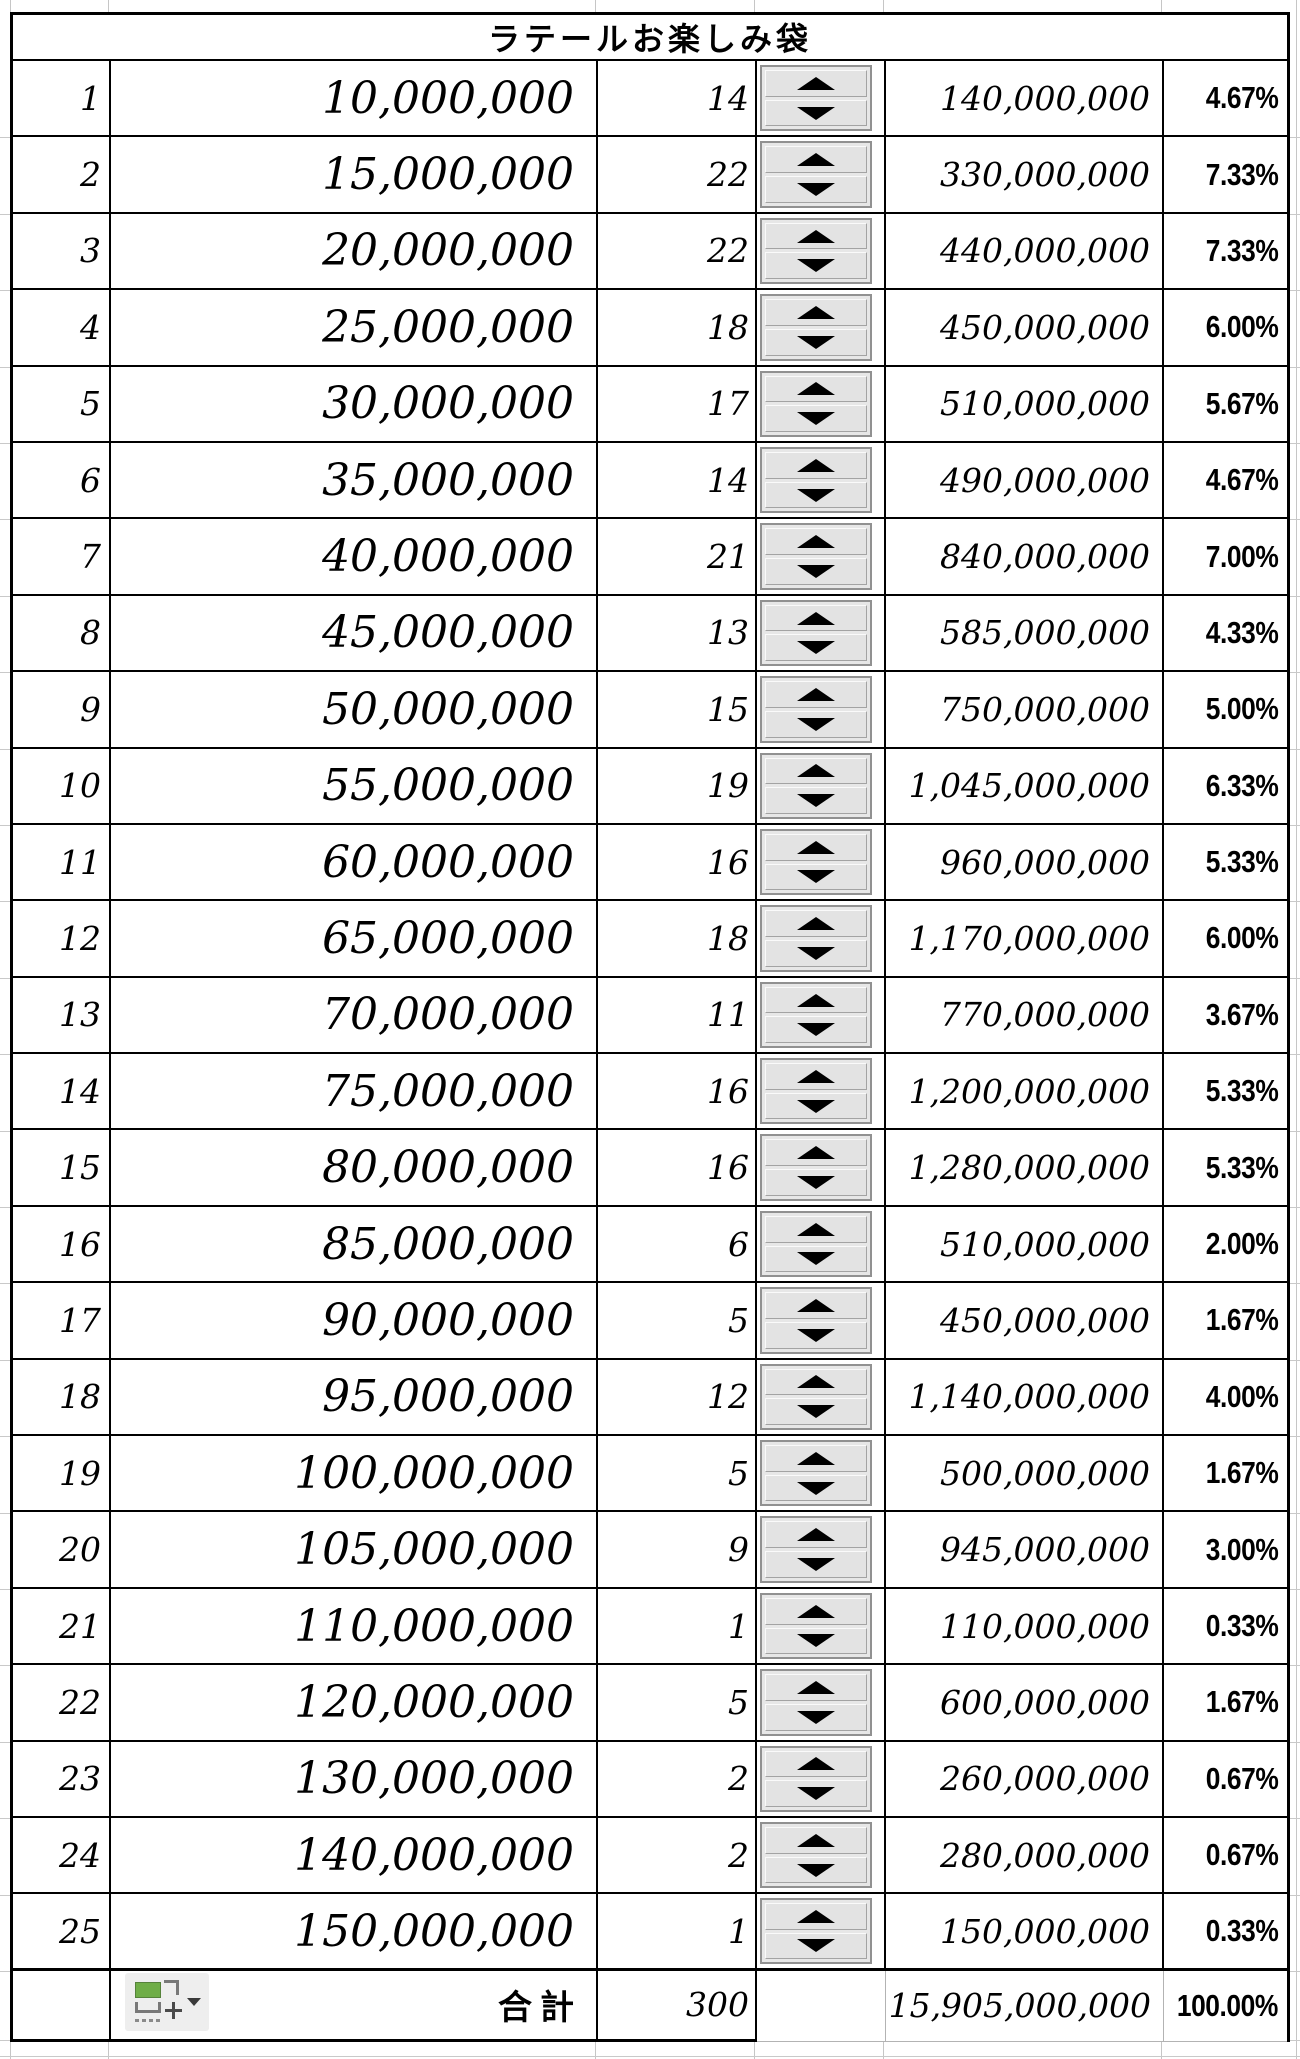 This screenshot has height=2059, width=1300. I want to click on percent-cell: 1.67%, so click(1225, 1320).